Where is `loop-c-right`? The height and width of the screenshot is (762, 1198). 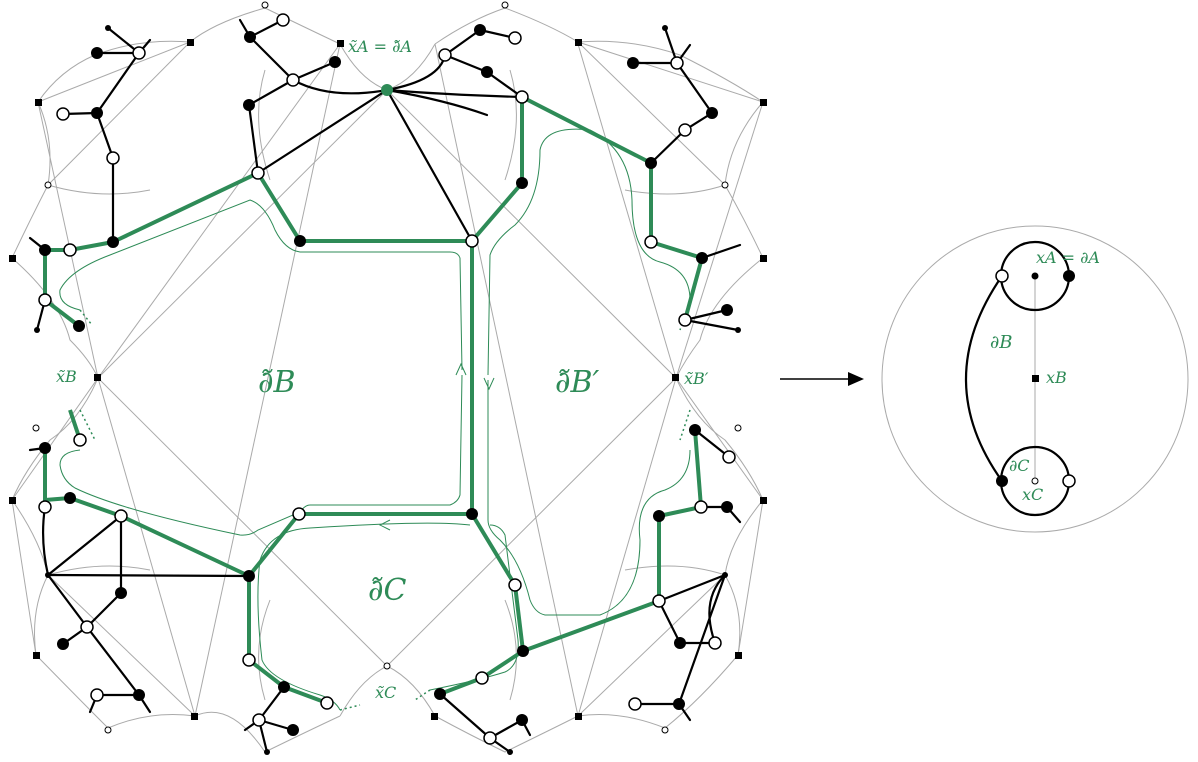
loop-c-right is located at coordinates (474, 607).